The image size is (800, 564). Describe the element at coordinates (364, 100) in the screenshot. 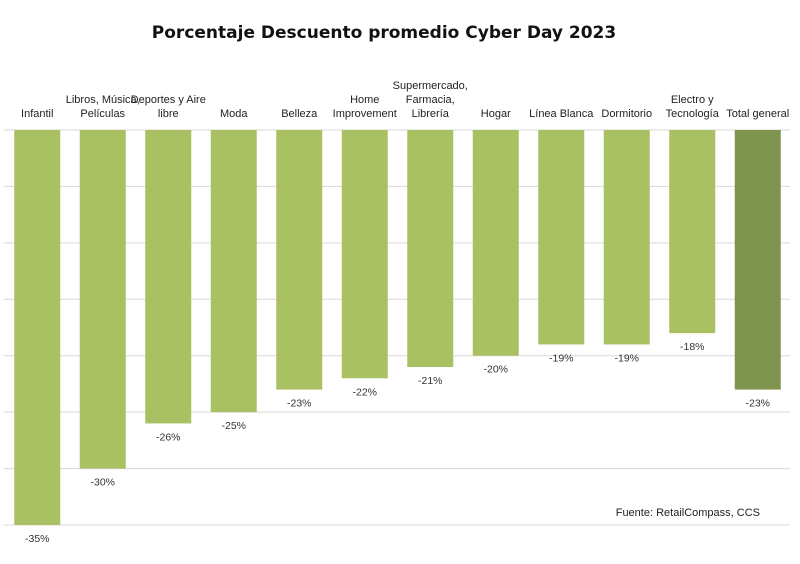

I see `category-label: Home` at that location.